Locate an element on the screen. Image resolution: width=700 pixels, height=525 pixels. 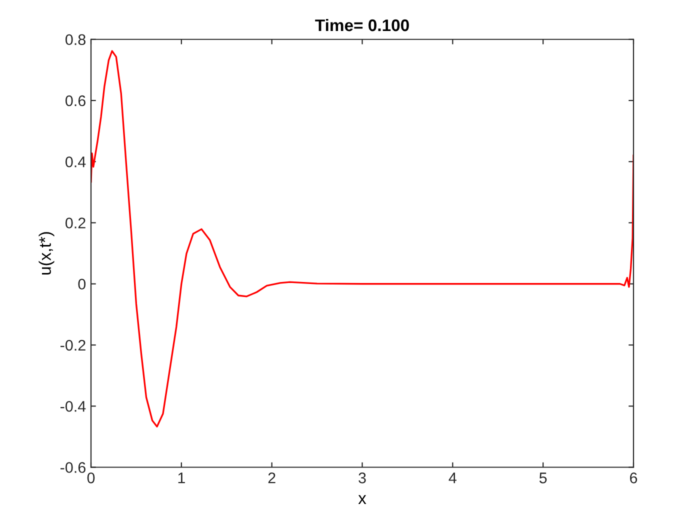
x-tick-label: 2 is located at coordinates (272, 478).